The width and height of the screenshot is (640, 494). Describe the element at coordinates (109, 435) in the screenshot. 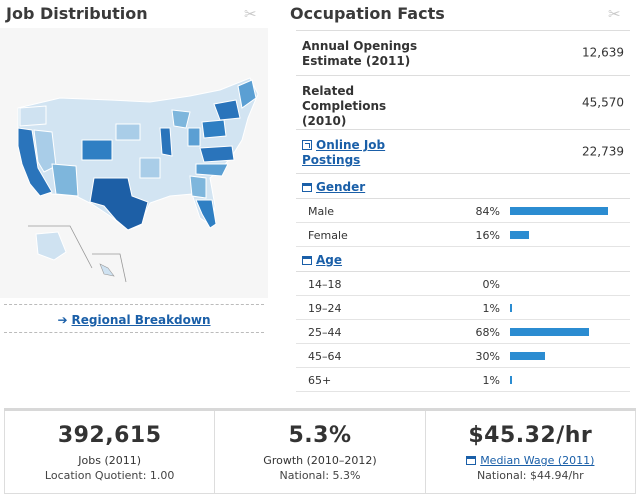

I see `stat-value: 392,615` at that location.